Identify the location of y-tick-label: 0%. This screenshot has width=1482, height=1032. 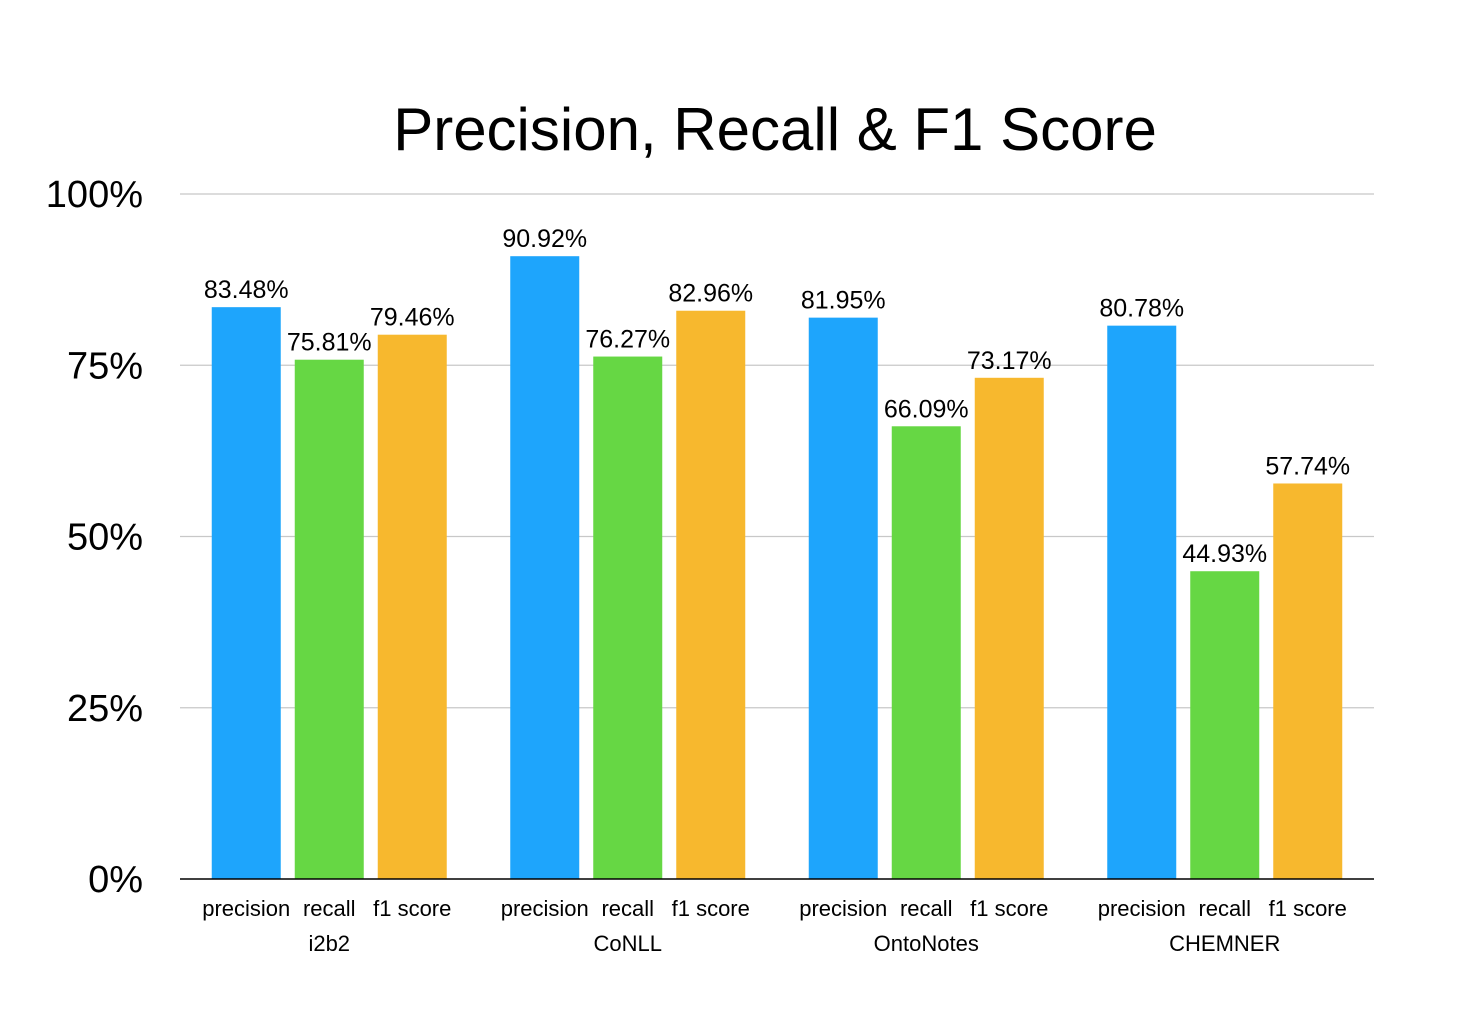
(115, 880).